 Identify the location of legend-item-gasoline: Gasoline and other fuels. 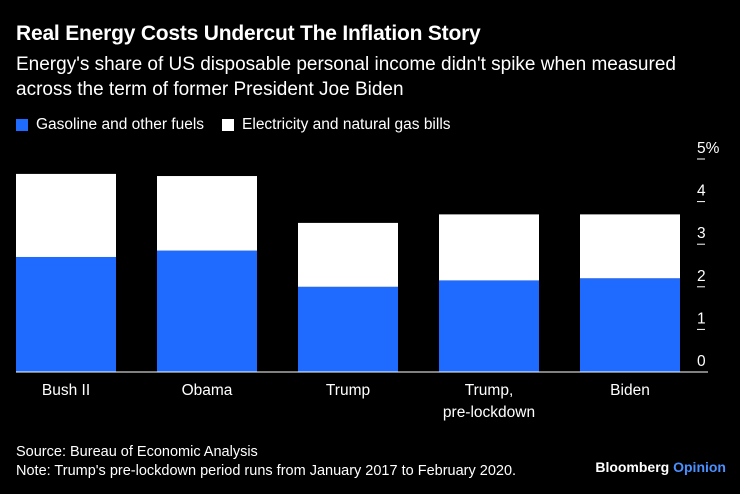
(110, 125).